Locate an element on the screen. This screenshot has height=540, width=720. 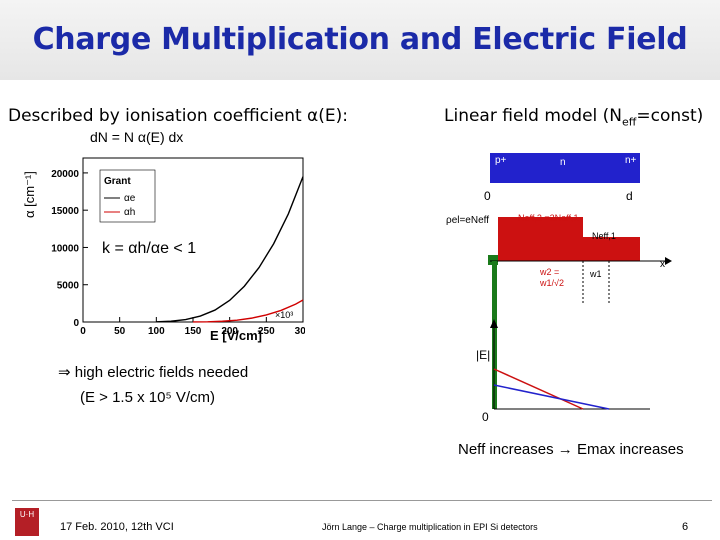
x-tick-label: 200 is located at coordinates (229, 331).